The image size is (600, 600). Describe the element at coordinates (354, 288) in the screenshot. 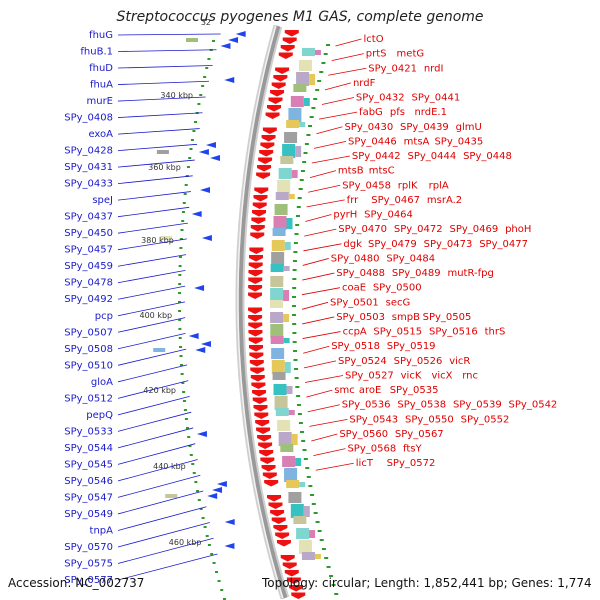

I see `right-gene-label: coaE` at that location.